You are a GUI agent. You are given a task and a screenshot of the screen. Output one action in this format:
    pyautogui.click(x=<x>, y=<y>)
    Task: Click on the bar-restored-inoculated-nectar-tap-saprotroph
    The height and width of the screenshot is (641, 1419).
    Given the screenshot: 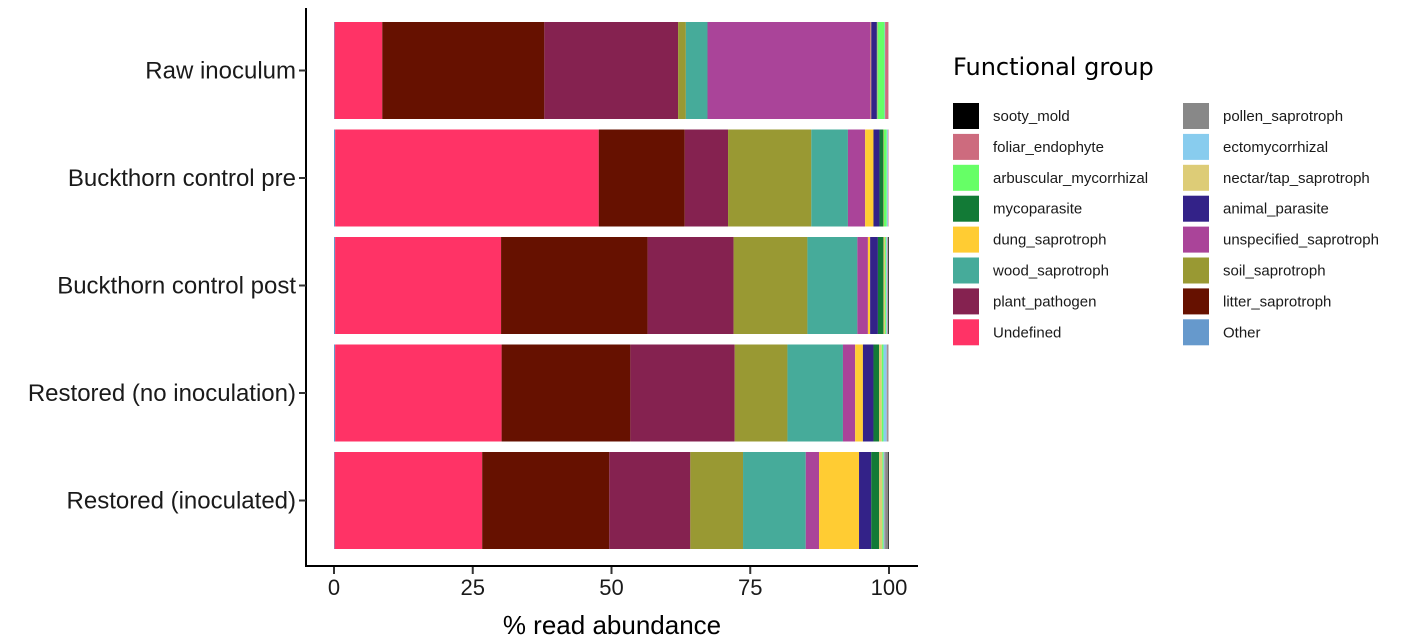 What is the action you would take?
    pyautogui.click(x=881, y=500)
    